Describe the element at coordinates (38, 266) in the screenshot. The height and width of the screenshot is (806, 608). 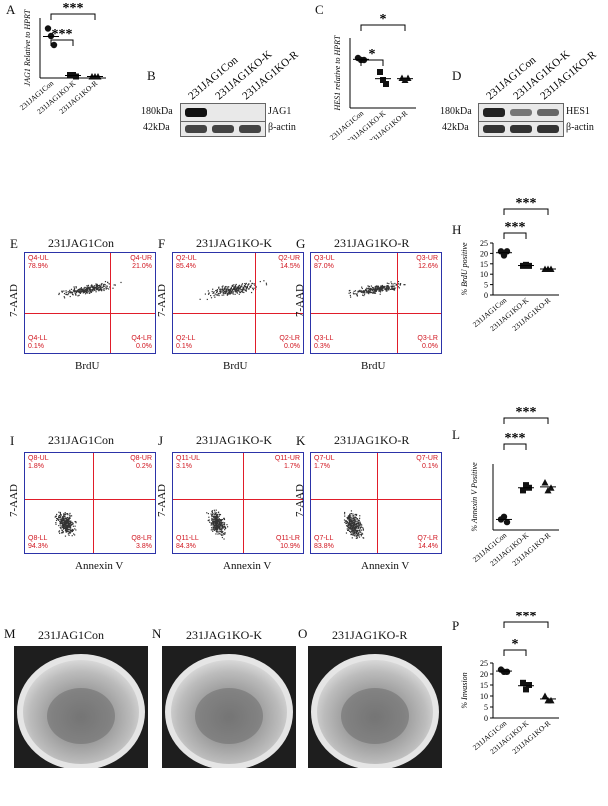
I see `quadrant-ul-value: 78.9%` at that location.